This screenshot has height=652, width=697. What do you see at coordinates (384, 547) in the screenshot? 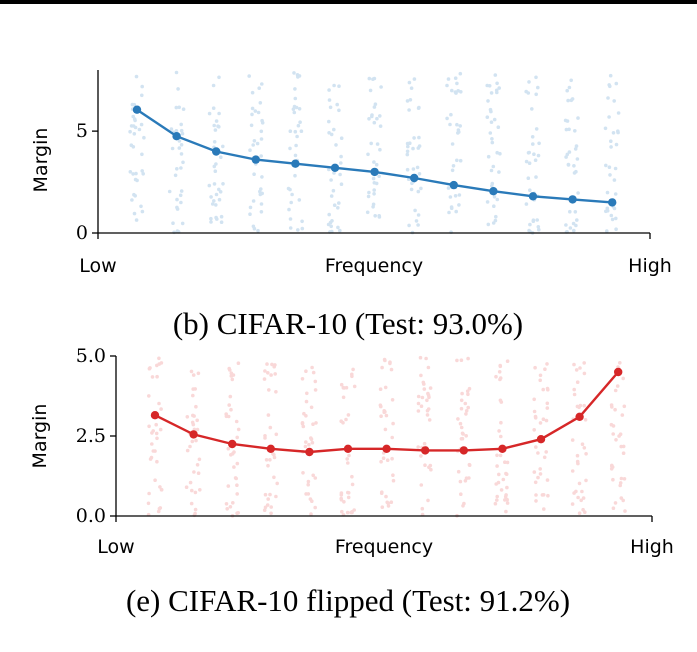
I see `x-axis-label: Frequency` at bounding box center [384, 547].